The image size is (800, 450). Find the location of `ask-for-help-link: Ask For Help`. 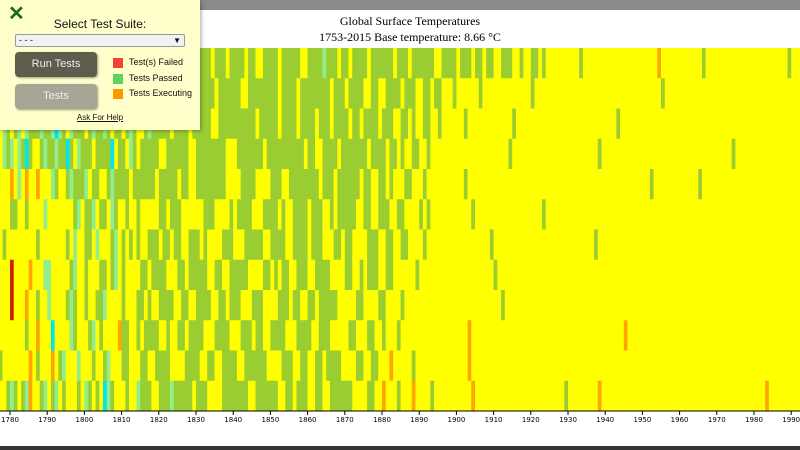

ask-for-help-link: Ask For Help is located at coordinates (100, 117).